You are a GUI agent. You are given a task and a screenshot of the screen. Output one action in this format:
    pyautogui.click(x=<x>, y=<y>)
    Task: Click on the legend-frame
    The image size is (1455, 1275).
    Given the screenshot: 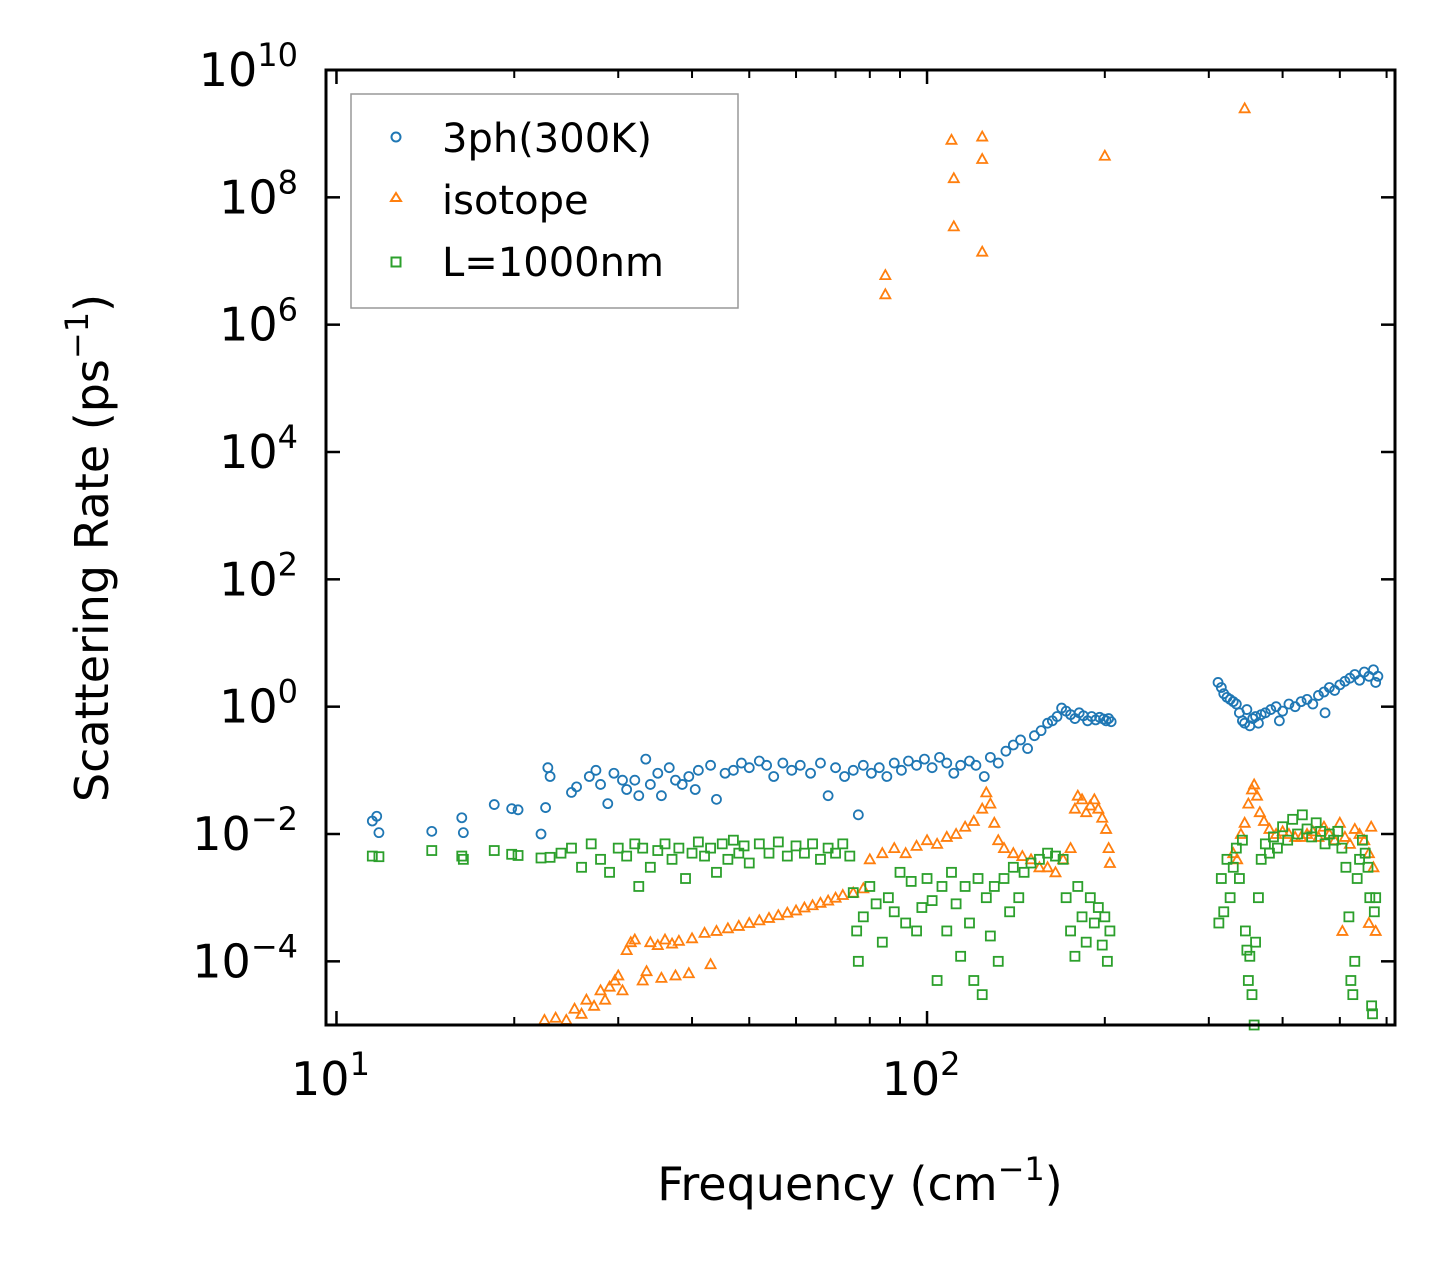 What is the action you would take?
    pyautogui.click(x=544, y=201)
    